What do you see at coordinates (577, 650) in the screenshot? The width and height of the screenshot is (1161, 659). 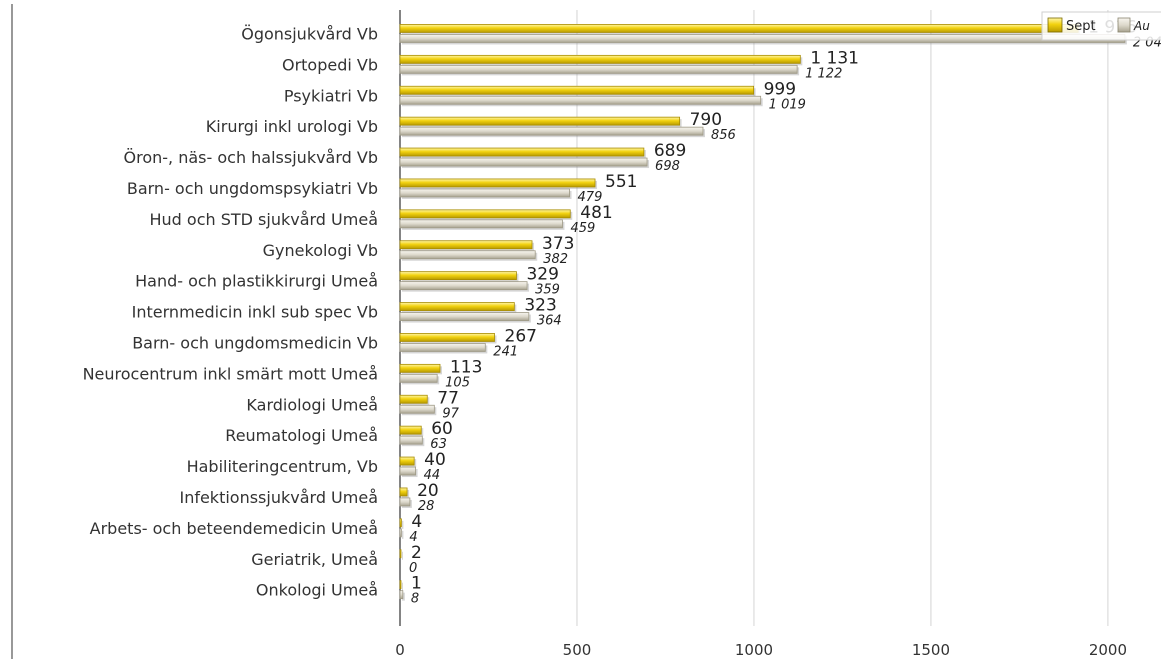 I see `x-tick-label: 500` at bounding box center [577, 650].